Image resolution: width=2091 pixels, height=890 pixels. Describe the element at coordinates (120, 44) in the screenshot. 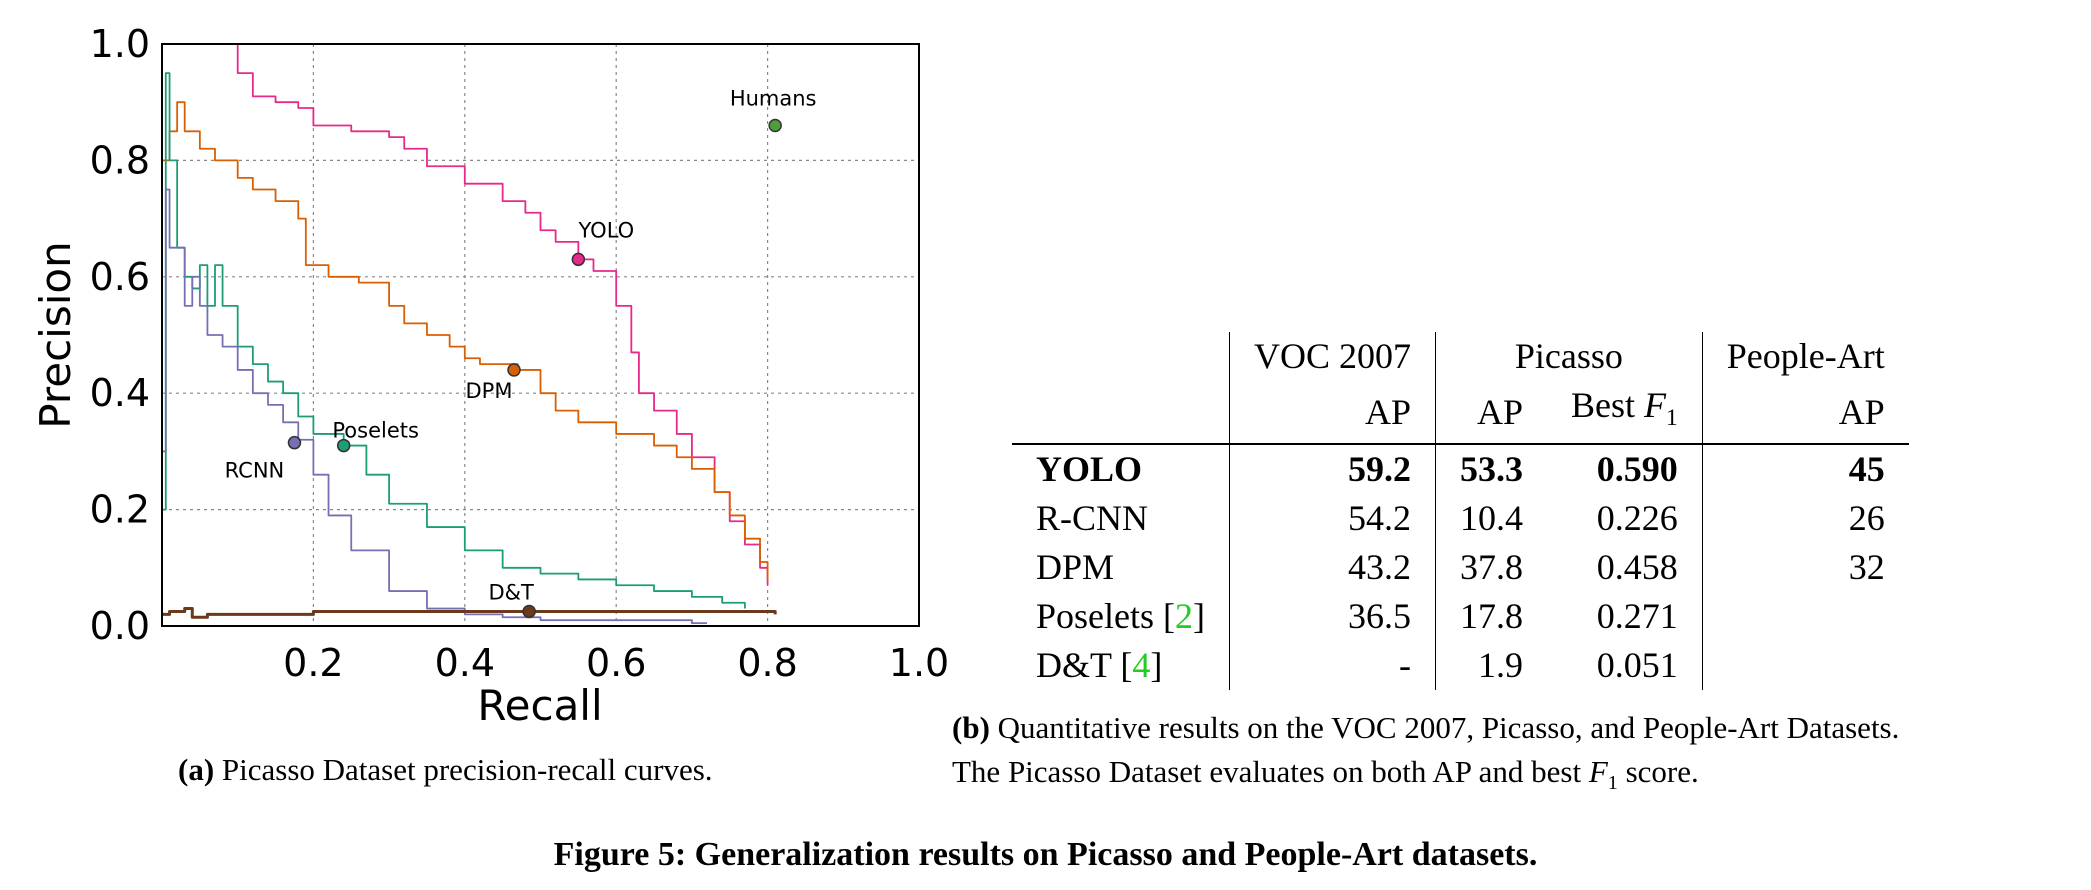

I see `y-tick-label: 1.0` at that location.